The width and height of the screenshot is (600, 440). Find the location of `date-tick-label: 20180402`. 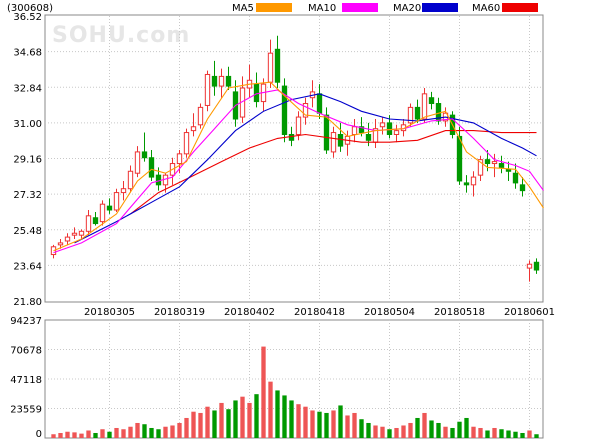

date-tick-label: 20180402 is located at coordinates (249, 312).